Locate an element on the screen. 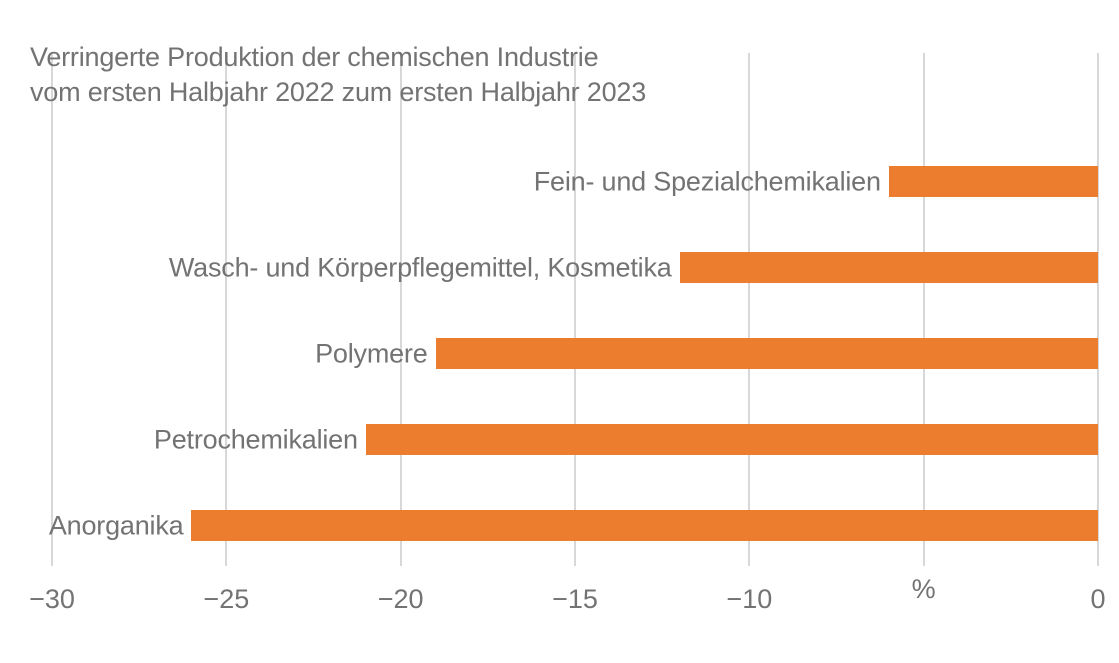  x-tick-label: −15 is located at coordinates (575, 599).